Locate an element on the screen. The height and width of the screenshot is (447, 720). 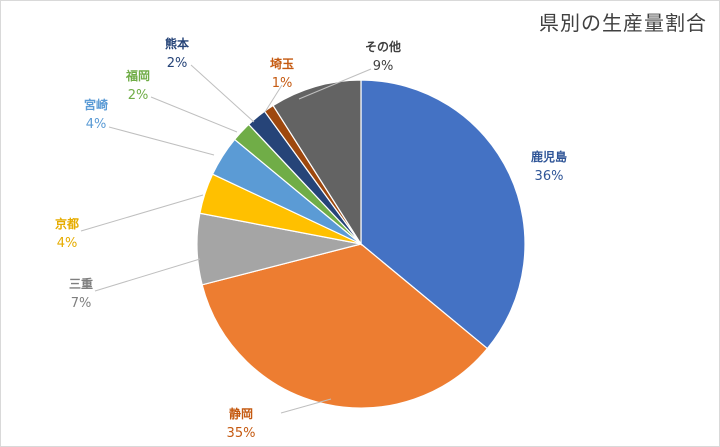
slice-label-name-7: 埼玉 is located at coordinates (282, 63).